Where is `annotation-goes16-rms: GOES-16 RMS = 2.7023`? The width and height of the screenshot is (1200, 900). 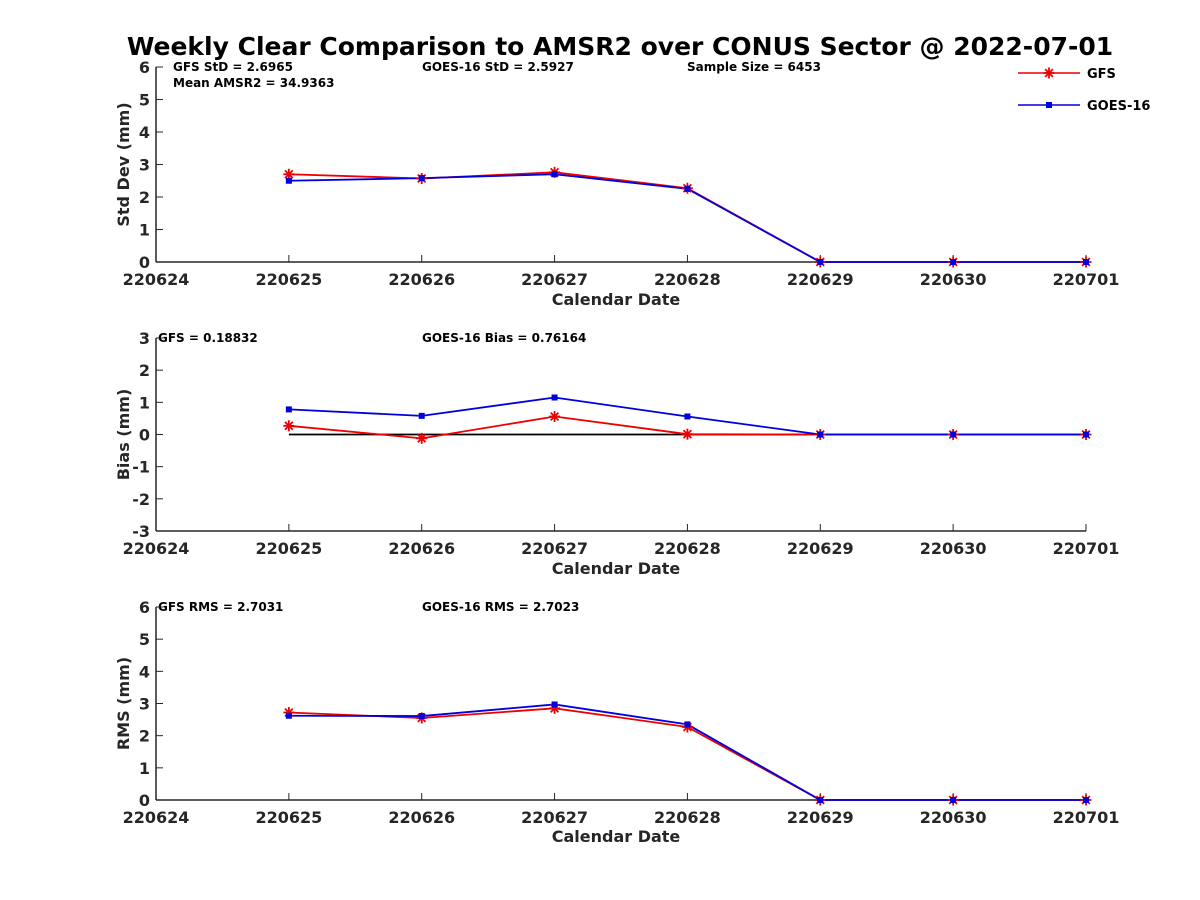
annotation-goes16-rms: GOES-16 RMS = 2.7023 is located at coordinates (500, 607).